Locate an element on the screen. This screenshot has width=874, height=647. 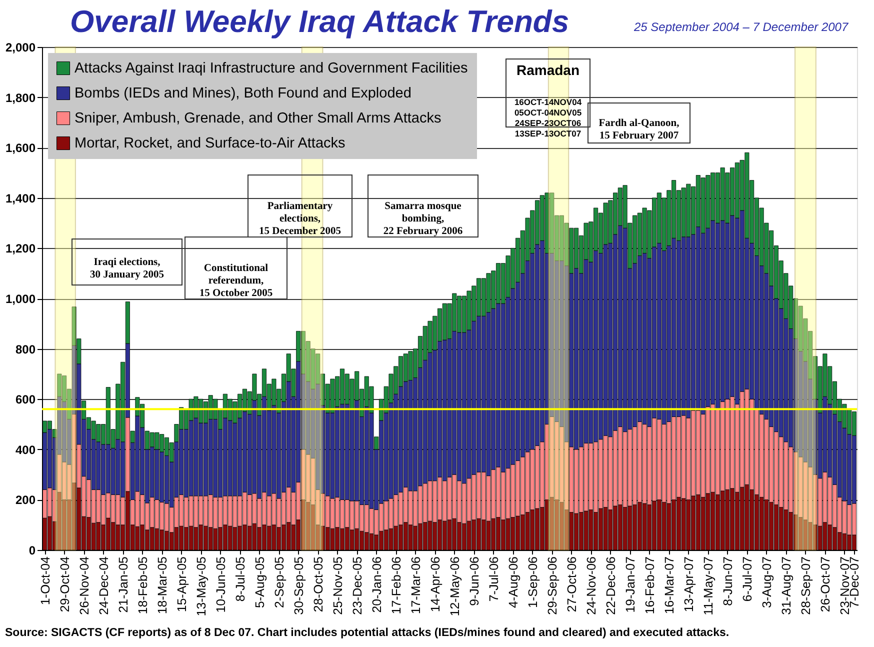
source-note: Source: SIGACTS (CF reports) as of 8 Dec 07. Chart includes potential attacks (IEDs/mines found and cleared) and executed attacks. is located at coordinates (367, 633).